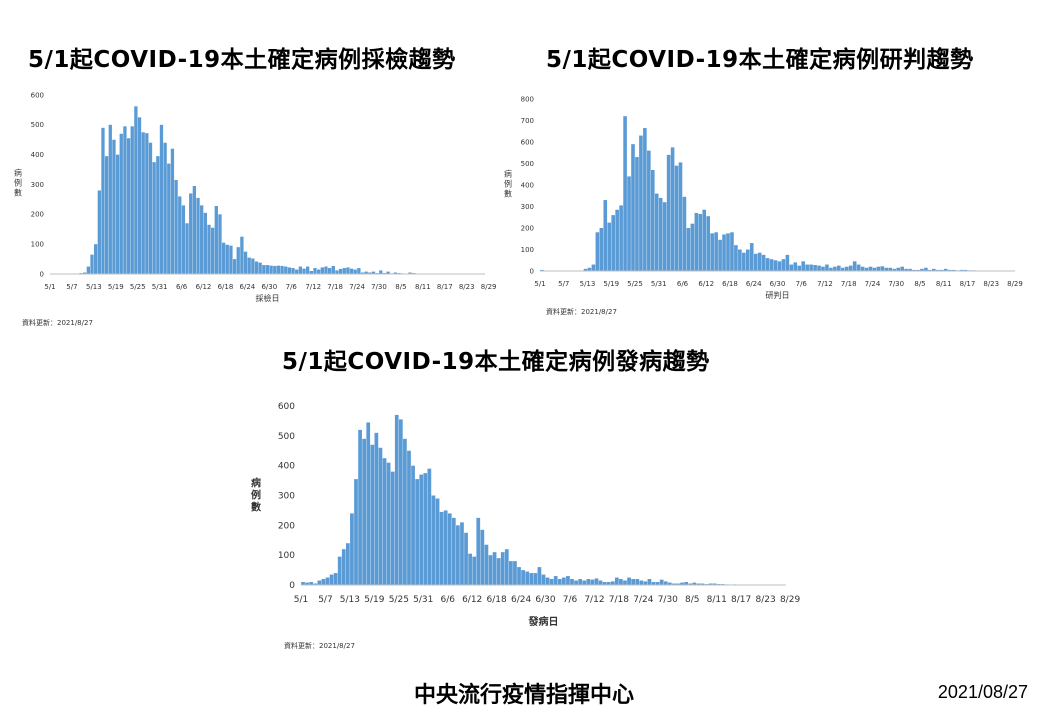 Image resolution: width=1048 pixels, height=724 pixels. What do you see at coordinates (527, 99) in the screenshot?
I see `y-tick-label: 800` at bounding box center [527, 99].